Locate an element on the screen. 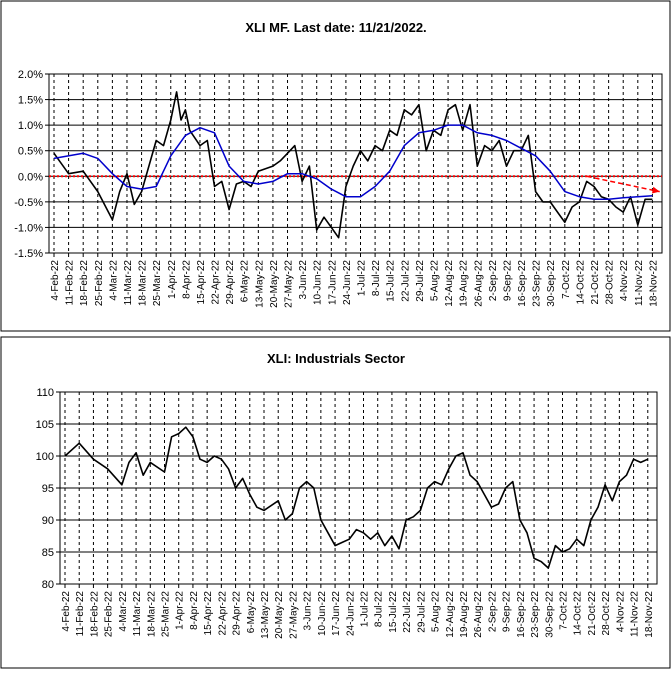  y-tick-label: -1.0% is located at coordinates (28, 228).